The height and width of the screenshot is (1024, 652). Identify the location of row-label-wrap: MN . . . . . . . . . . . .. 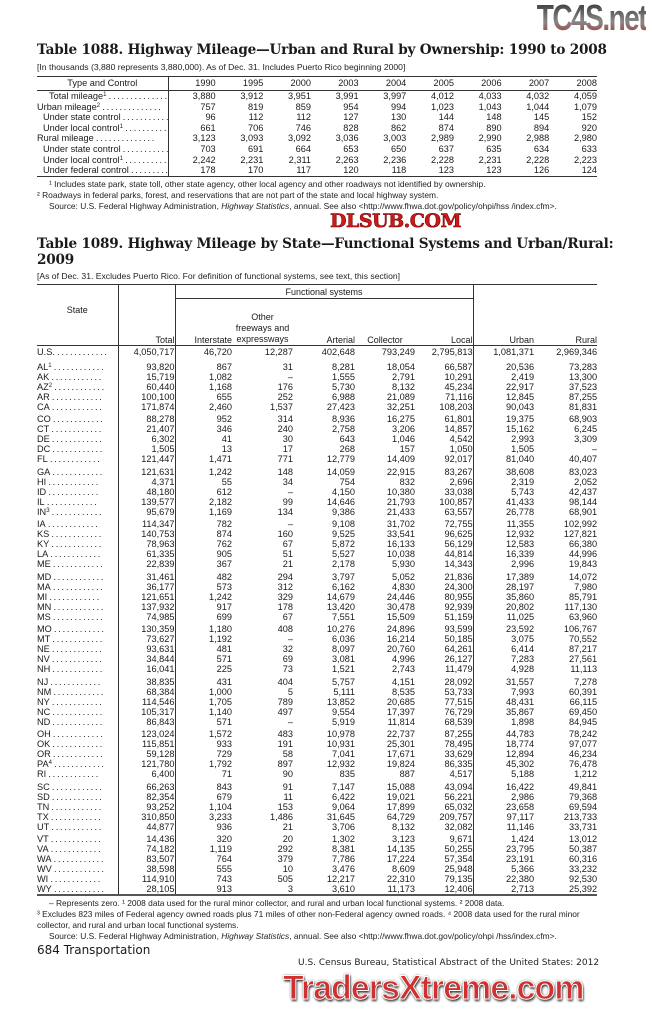
(77, 607).